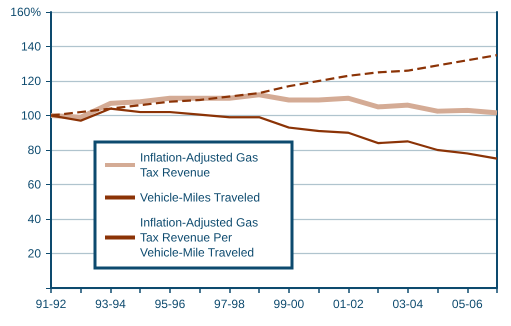 This screenshot has width=511, height=326. Describe the element at coordinates (35, 150) in the screenshot. I see `y-tick-label: 80` at that location.